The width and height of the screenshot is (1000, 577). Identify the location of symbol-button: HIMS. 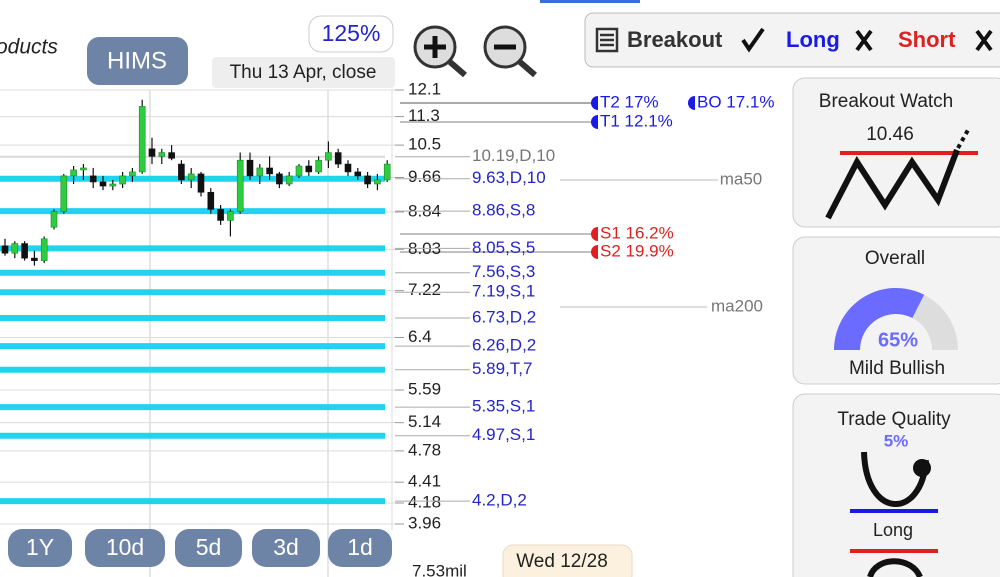
(137, 61).